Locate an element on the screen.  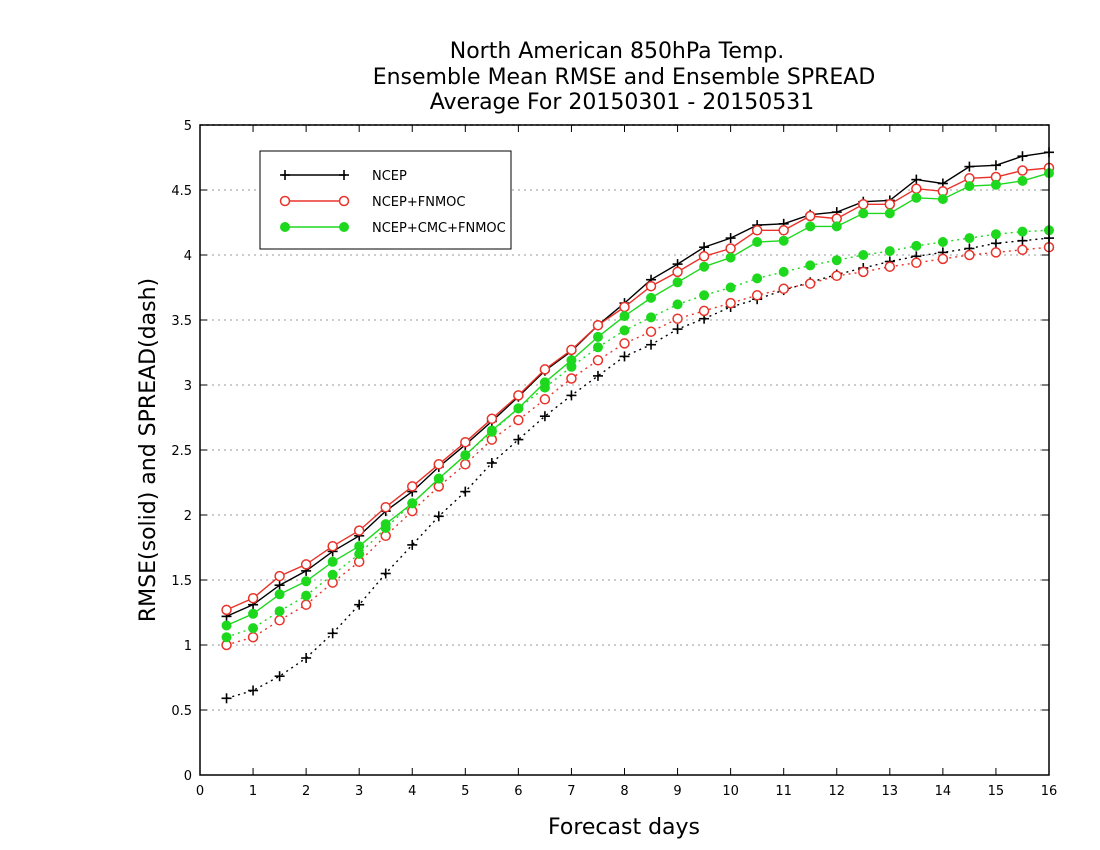
y-tick-label: 3 is located at coordinates (188, 386).